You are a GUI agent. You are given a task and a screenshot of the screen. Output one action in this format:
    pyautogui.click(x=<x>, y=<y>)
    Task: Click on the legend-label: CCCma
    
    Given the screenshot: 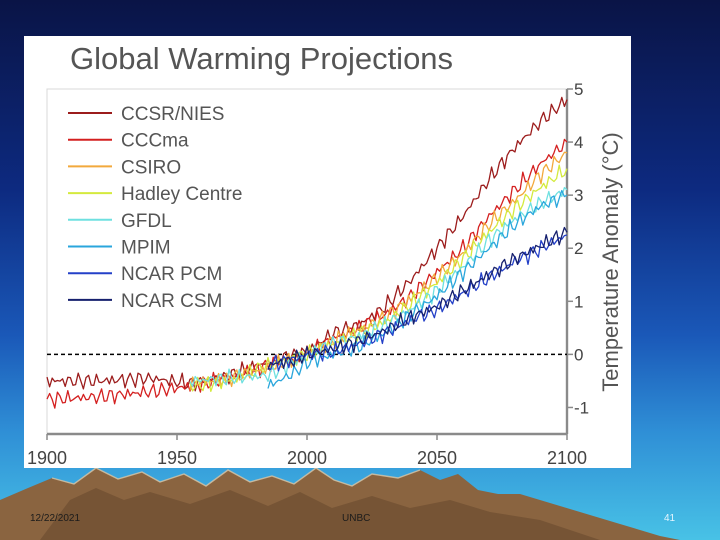 What is the action you would take?
    pyautogui.click(x=155, y=141)
    